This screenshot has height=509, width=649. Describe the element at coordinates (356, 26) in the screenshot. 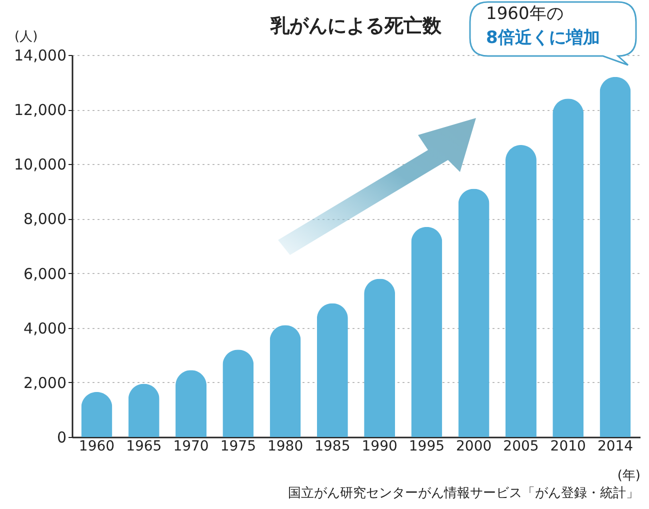

I see `chart-title: 乳がんによる死亡数` at that location.